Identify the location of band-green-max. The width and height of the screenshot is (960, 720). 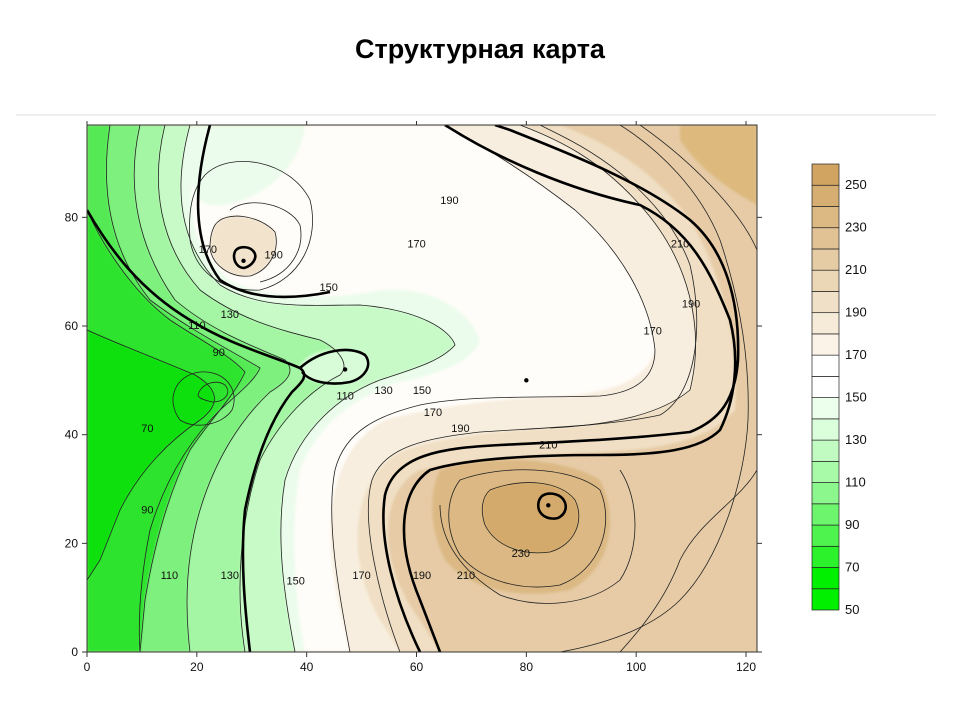
(151, 455).